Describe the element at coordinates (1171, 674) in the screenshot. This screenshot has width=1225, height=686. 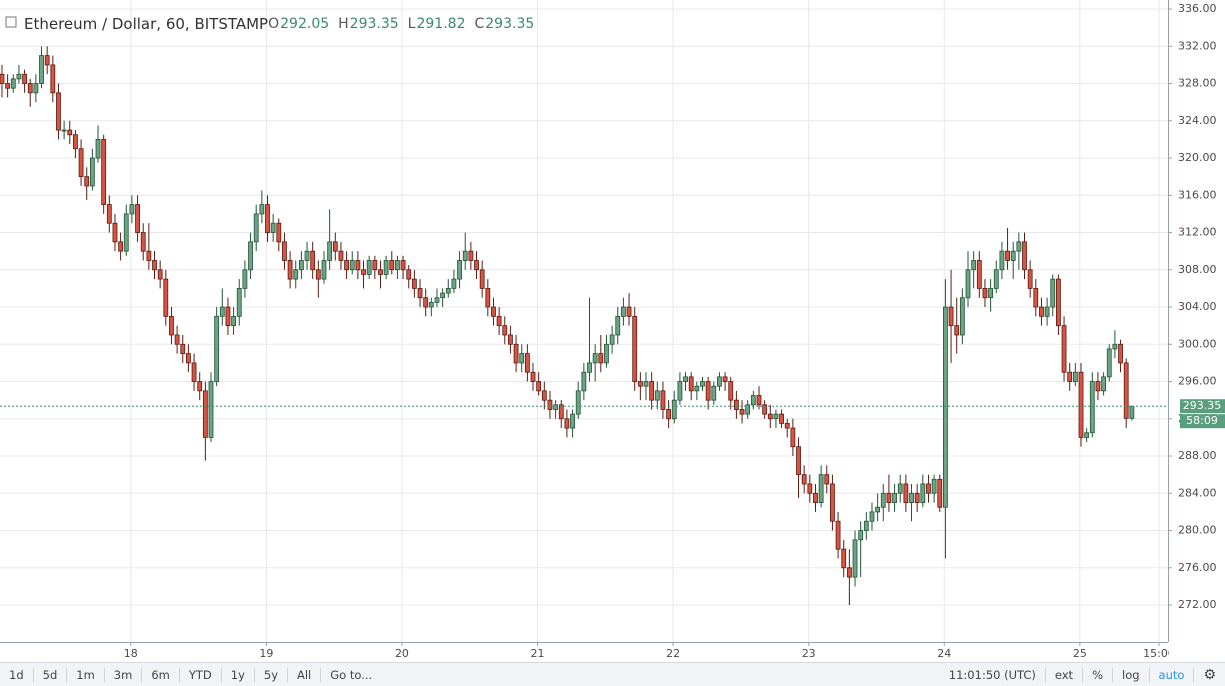
I see `scale-option: auto` at that location.